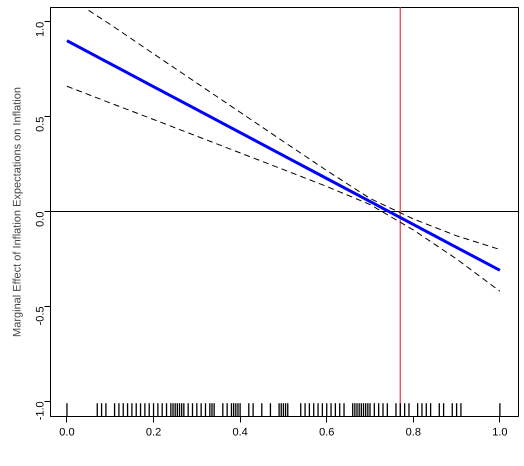 This screenshot has height=466, width=524. I want to click on y-tick-label: -1.0, so click(40, 410).